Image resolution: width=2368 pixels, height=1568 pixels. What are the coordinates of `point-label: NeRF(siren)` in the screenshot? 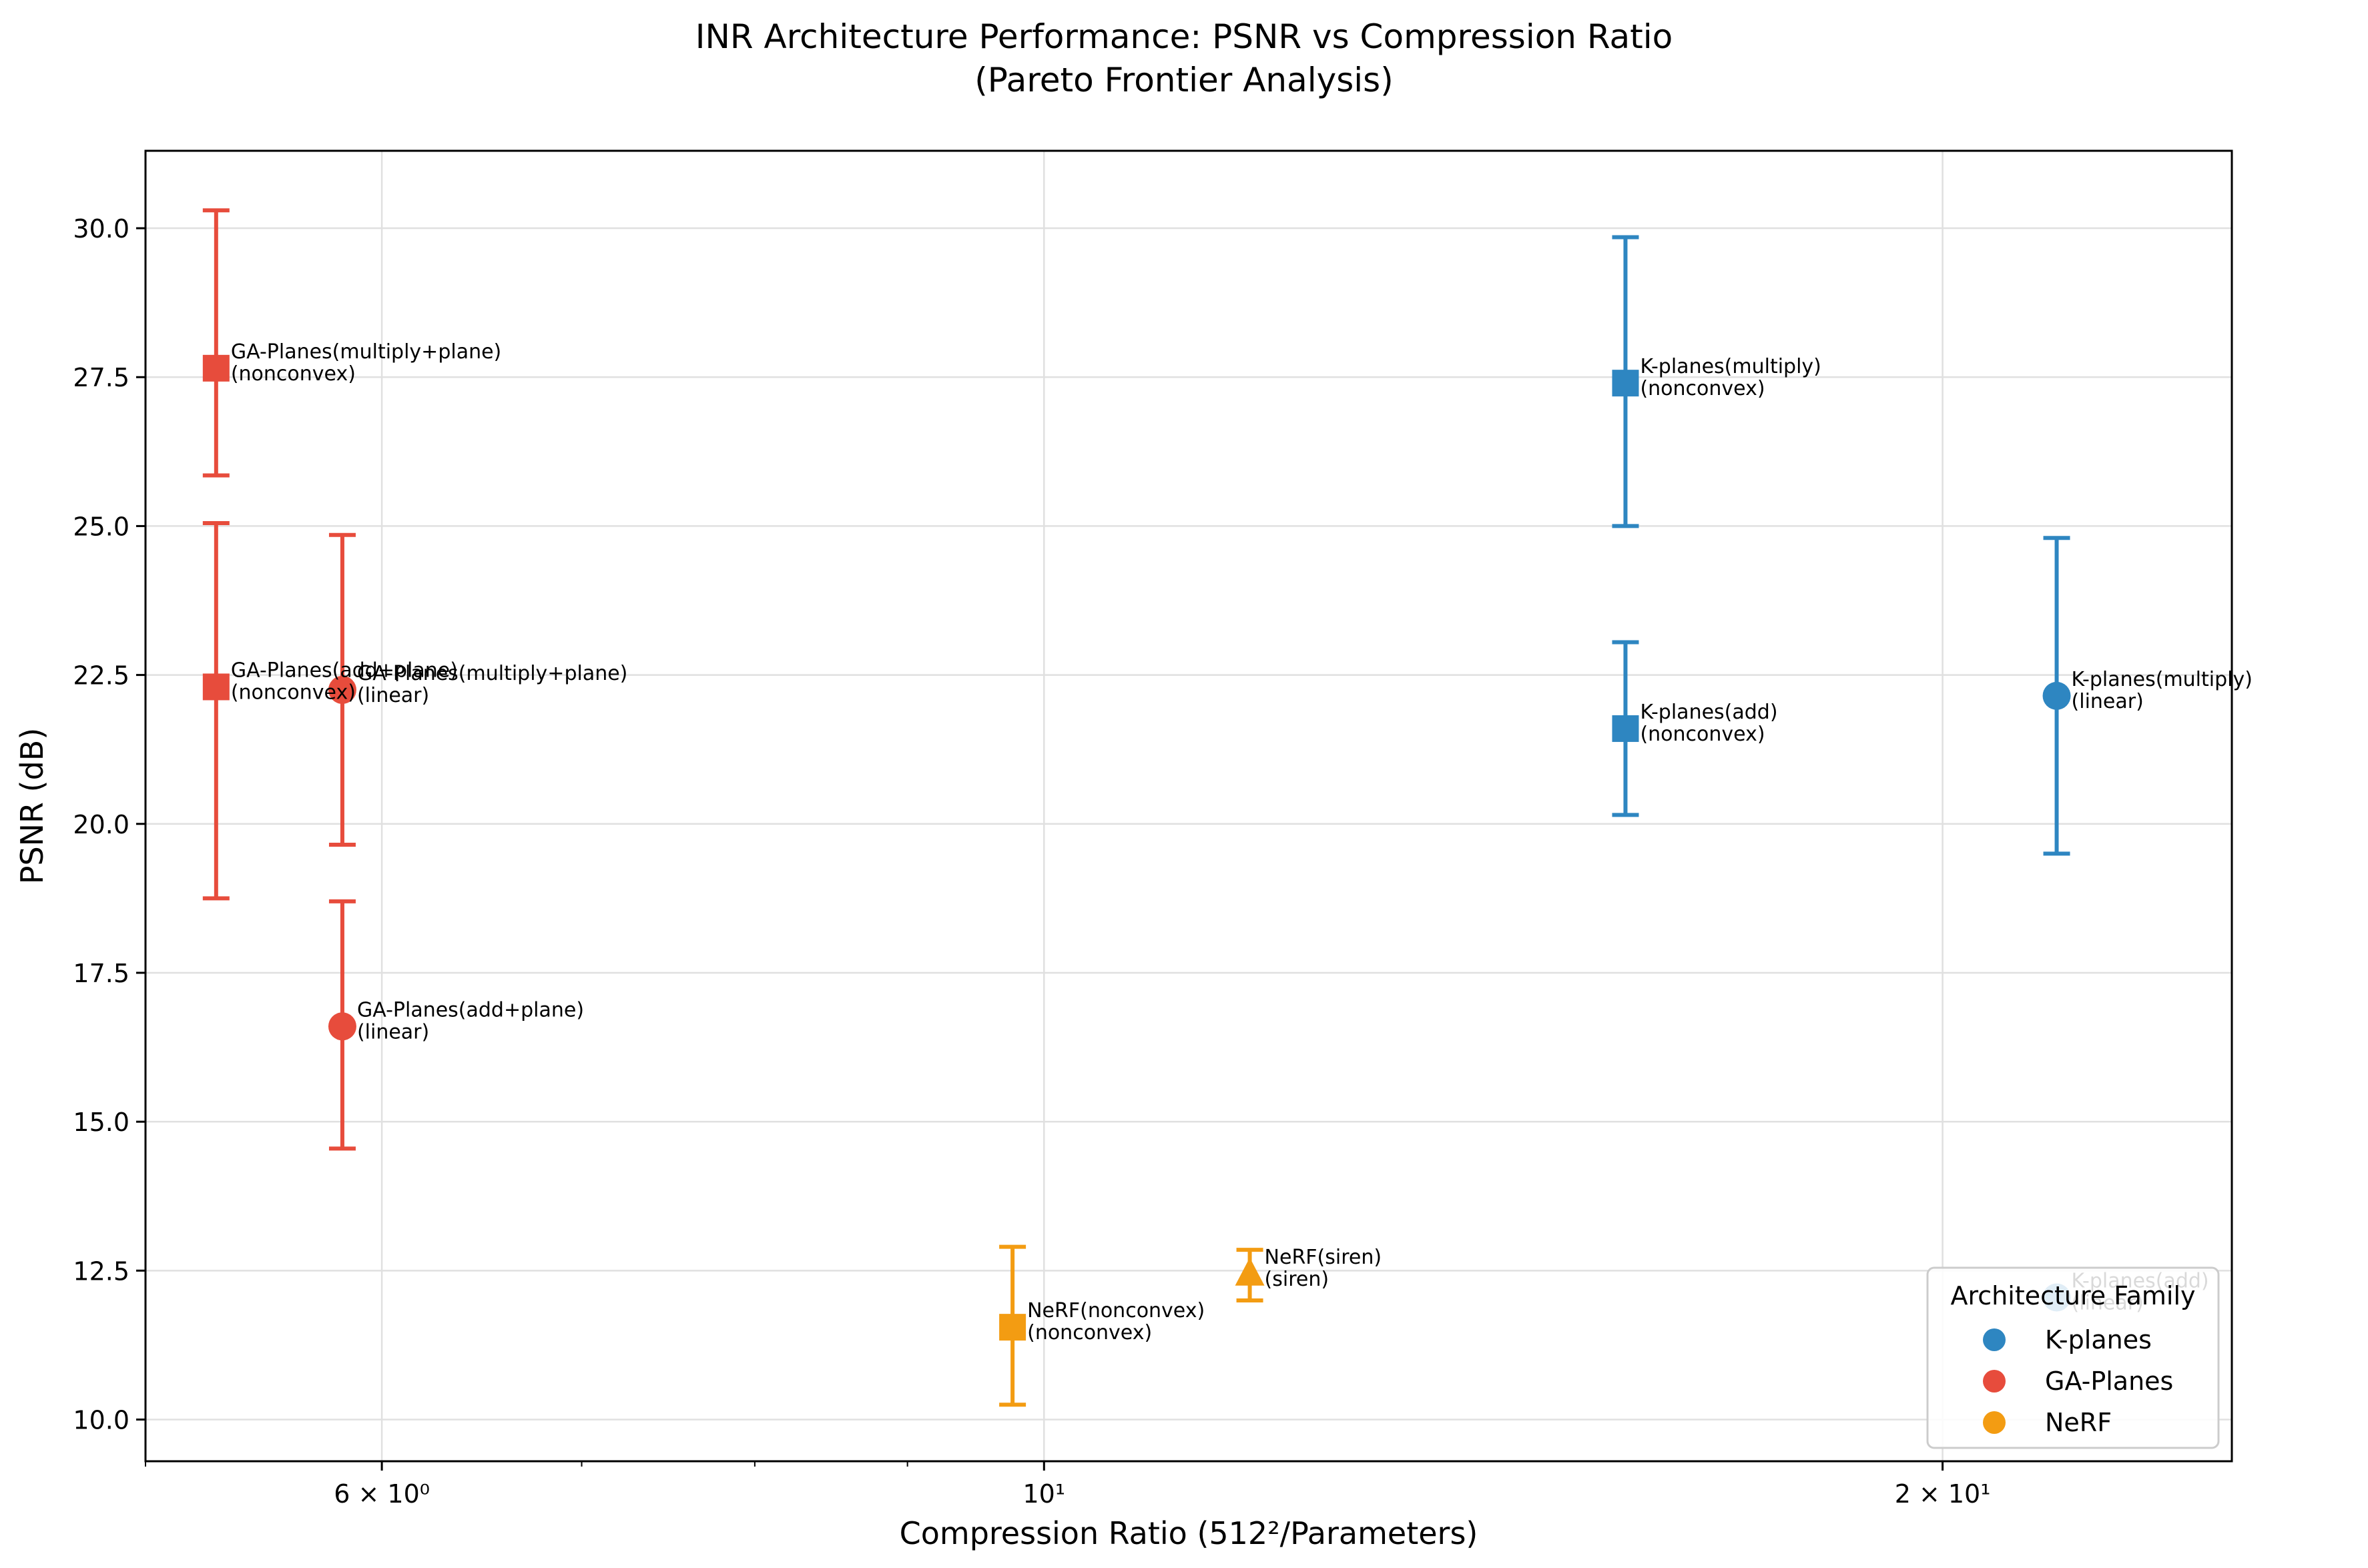 It's located at (1323, 1258).